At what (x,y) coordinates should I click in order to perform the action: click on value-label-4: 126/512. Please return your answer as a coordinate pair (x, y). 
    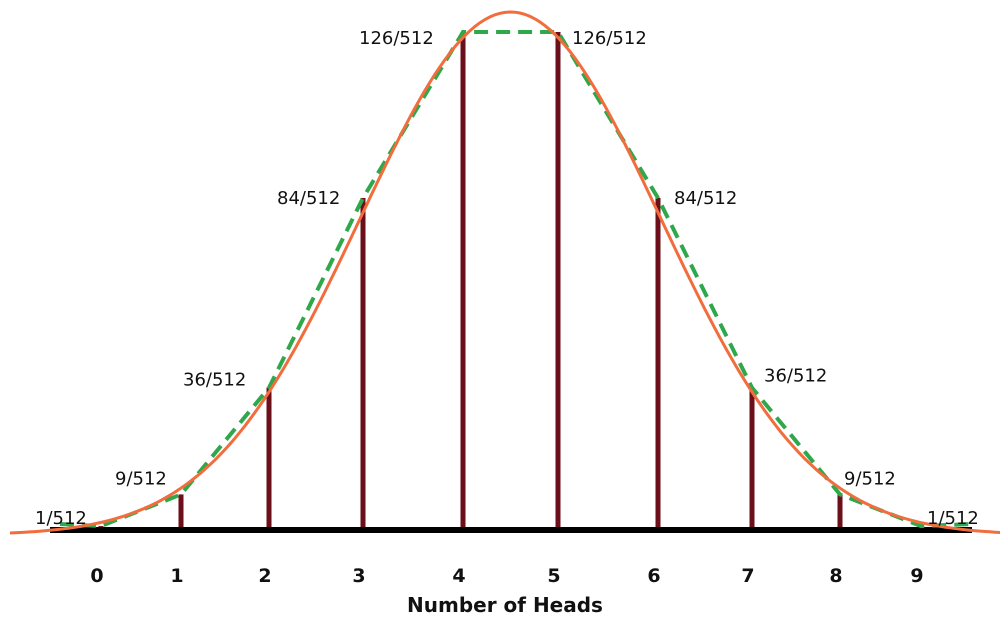
    Looking at the image, I should click on (396, 38).